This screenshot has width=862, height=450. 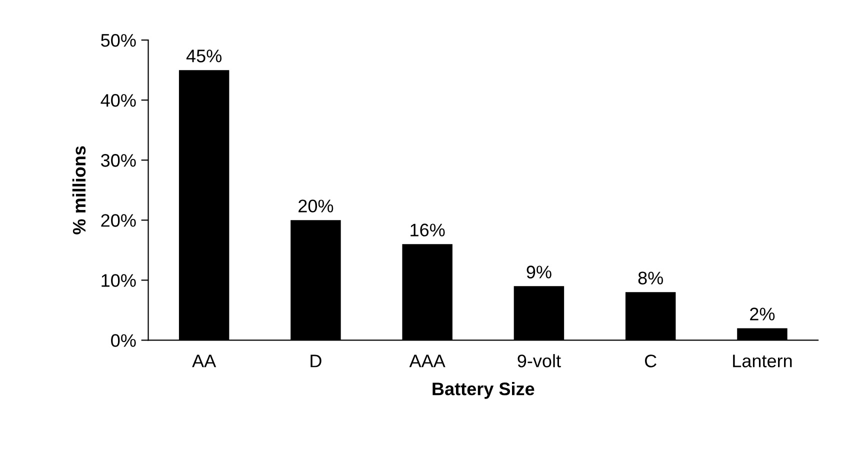 I want to click on x-axis-title: Battery Size, so click(x=483, y=390).